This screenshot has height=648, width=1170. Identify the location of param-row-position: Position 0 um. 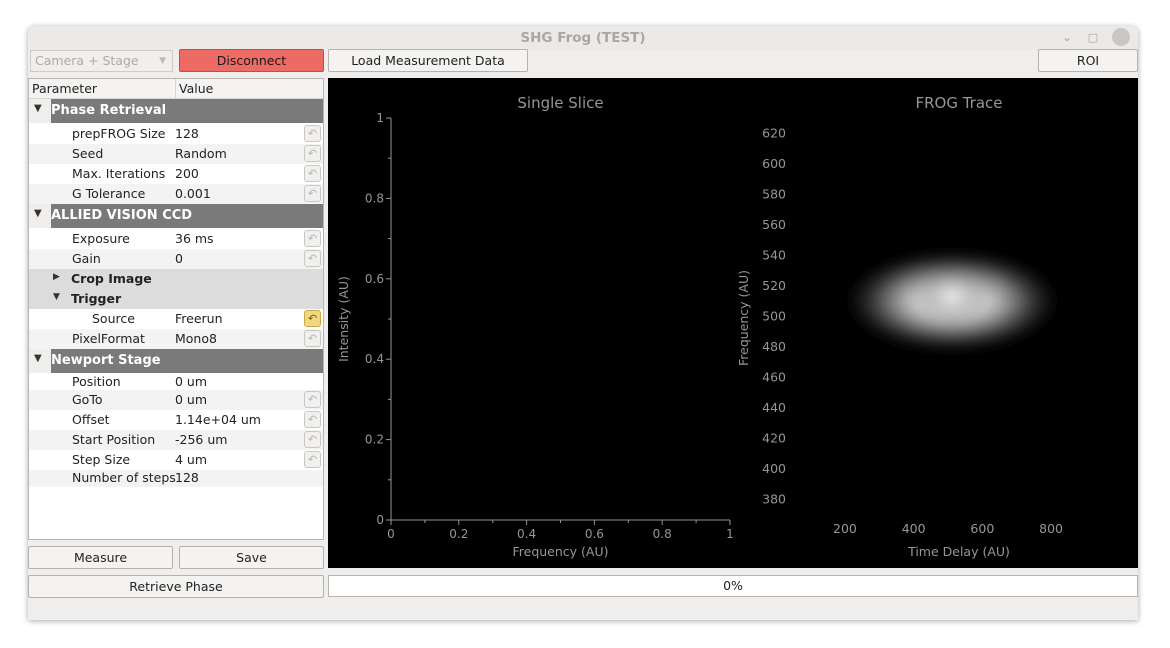
(176, 382).